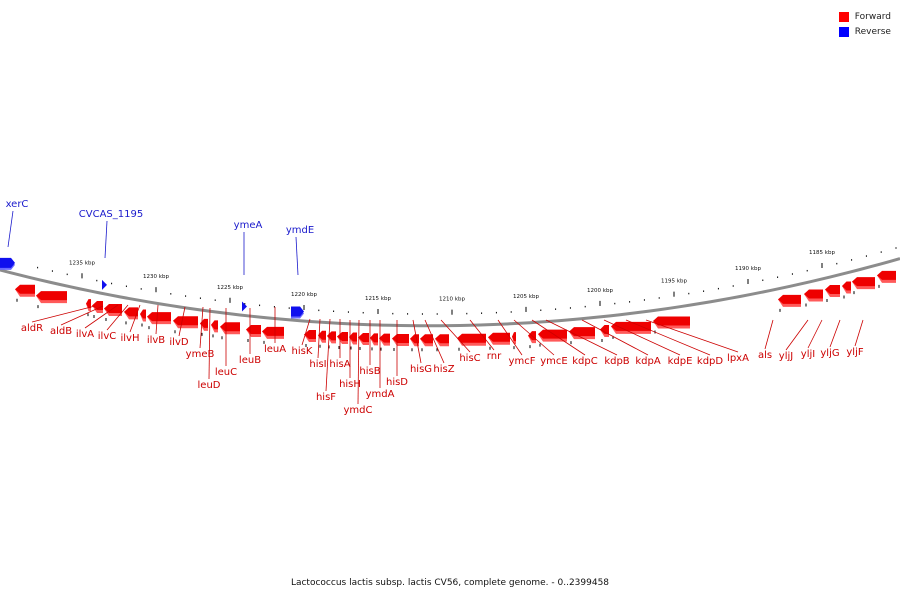 This screenshot has width=900, height=600. Describe the element at coordinates (209, 385) in the screenshot. I see `forward-gene-label: leuD` at that location.